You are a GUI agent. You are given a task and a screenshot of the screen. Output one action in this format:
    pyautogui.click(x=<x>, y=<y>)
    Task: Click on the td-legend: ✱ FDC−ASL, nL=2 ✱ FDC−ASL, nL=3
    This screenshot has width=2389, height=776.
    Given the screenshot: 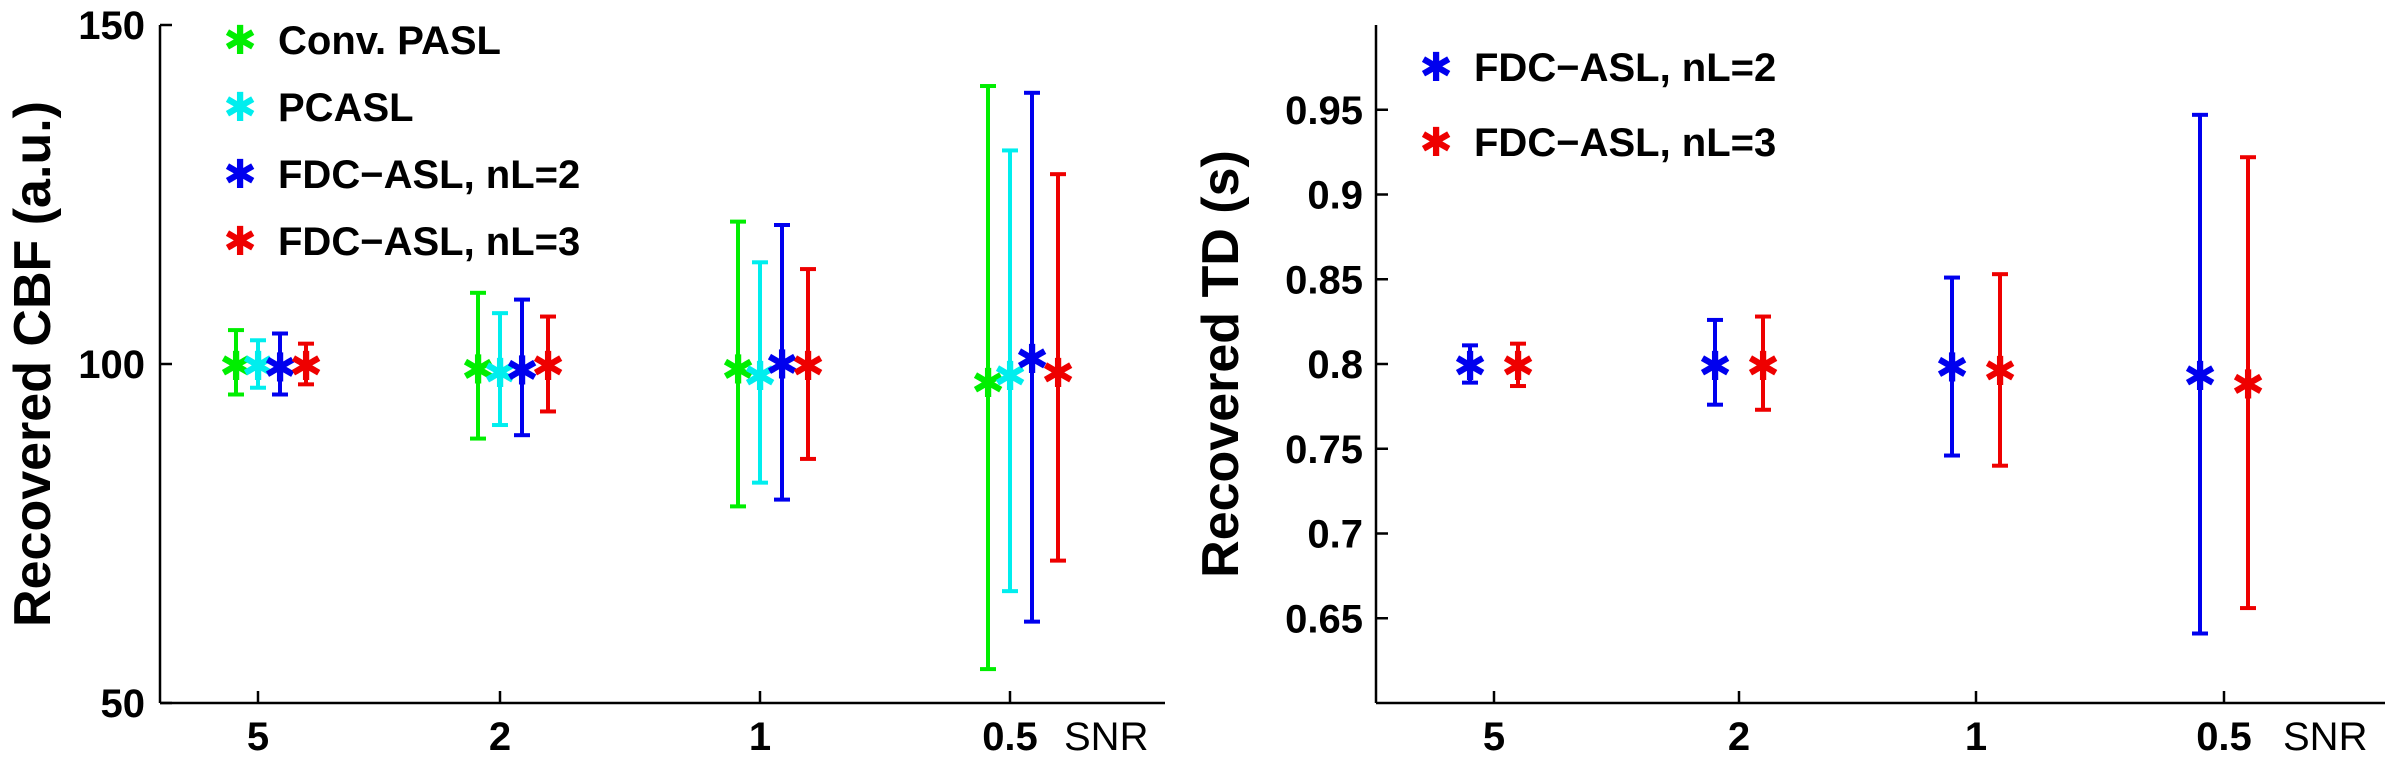 What is the action you would take?
    pyautogui.click(x=1597, y=105)
    